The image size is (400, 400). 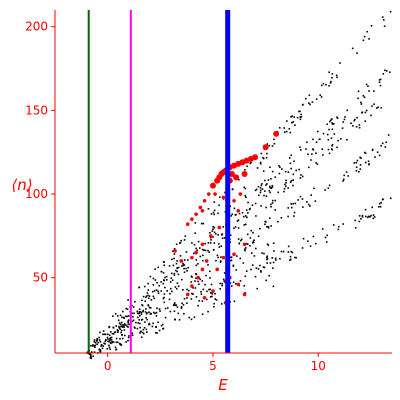 What do you see at coordinates (36, 110) in the screenshot?
I see `y-tick-label: 150` at bounding box center [36, 110].